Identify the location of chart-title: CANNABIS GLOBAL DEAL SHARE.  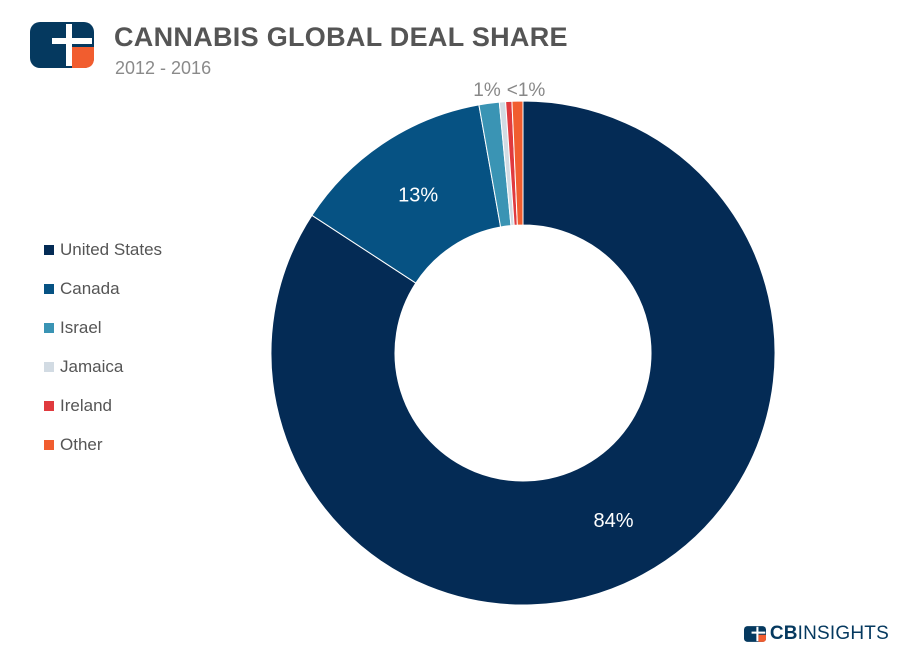
(341, 37).